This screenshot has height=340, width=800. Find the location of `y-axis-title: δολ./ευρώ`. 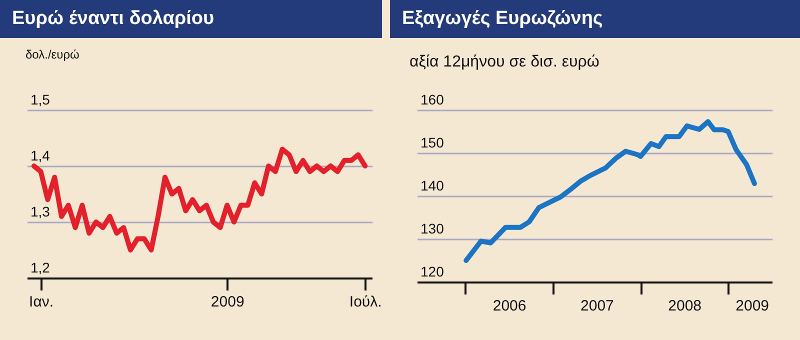

y-axis-title: δολ./ευρώ is located at coordinates (53, 55).